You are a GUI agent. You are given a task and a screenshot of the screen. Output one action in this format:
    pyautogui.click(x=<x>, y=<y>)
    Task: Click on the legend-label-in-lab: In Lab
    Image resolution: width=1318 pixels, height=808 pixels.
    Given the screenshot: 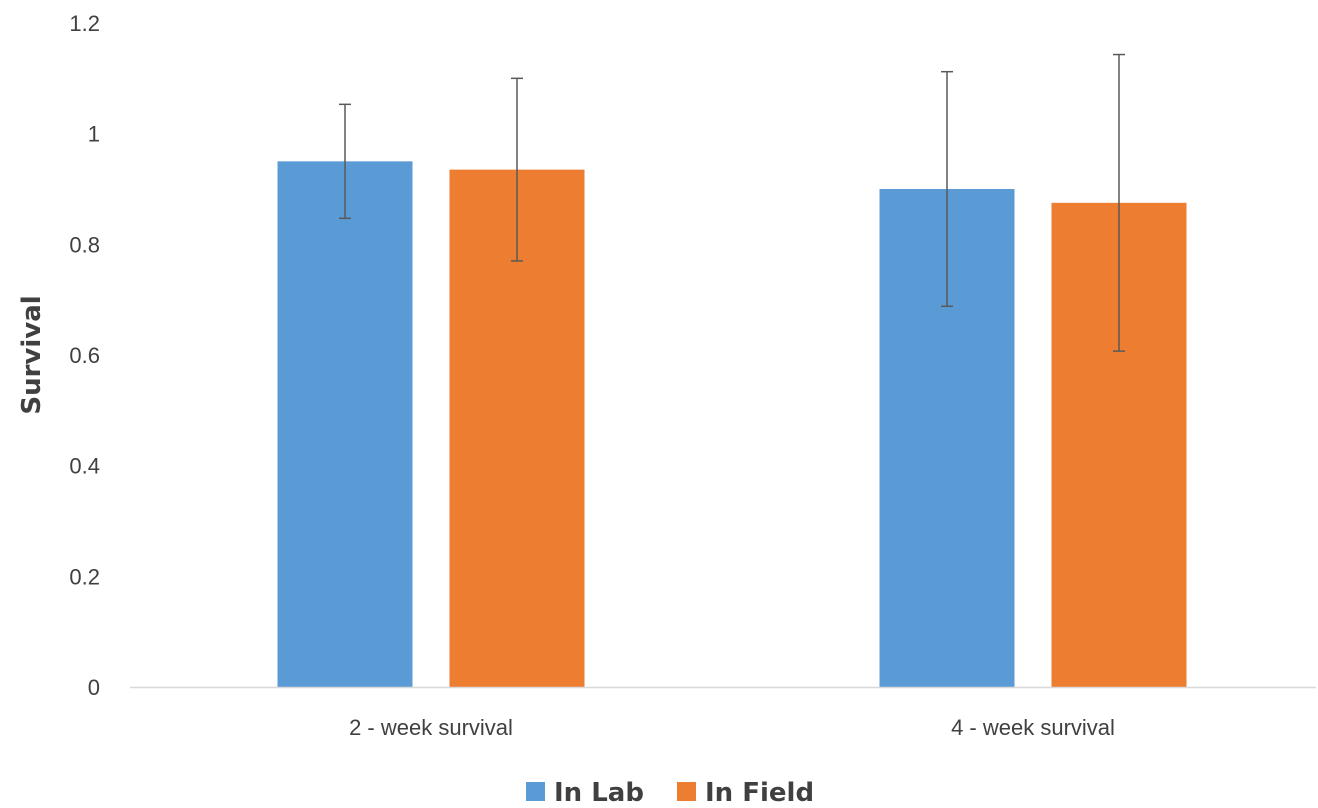 What is the action you would take?
    pyautogui.click(x=599, y=793)
    